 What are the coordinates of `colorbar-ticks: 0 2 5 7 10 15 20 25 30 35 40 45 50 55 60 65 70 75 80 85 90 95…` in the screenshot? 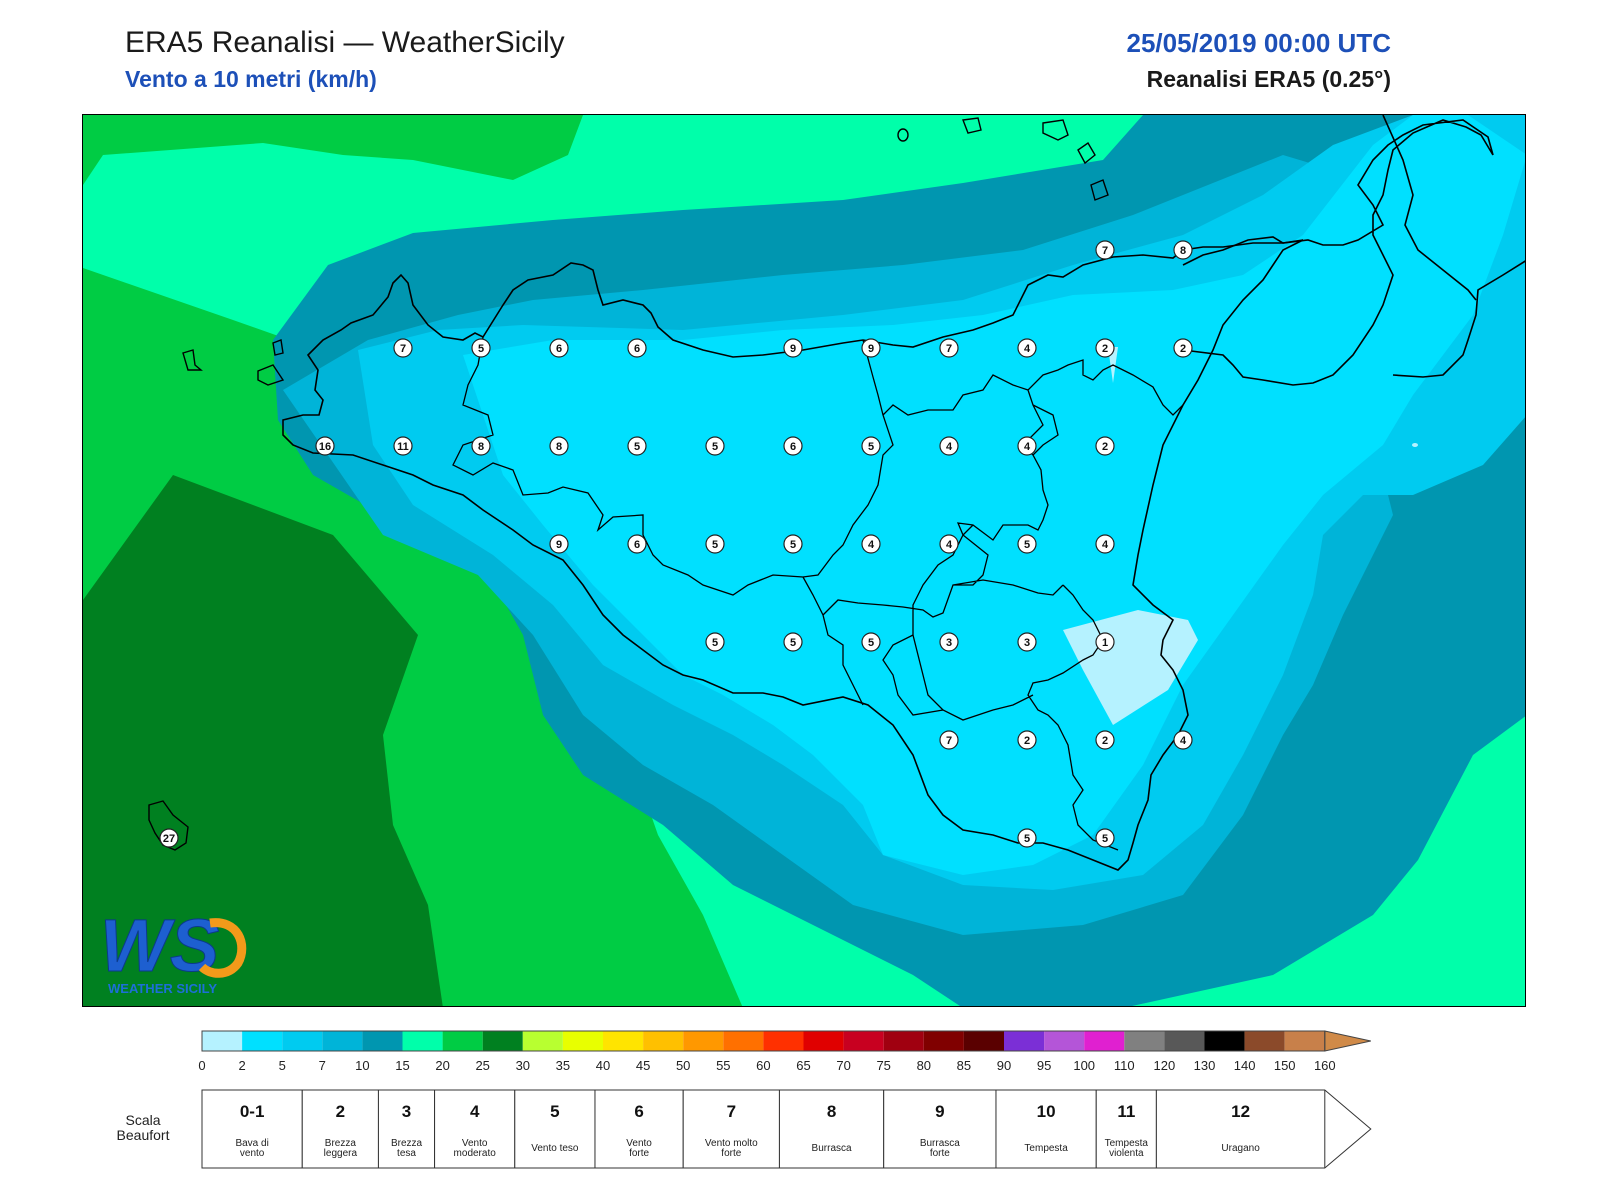 It's located at (766, 1065).